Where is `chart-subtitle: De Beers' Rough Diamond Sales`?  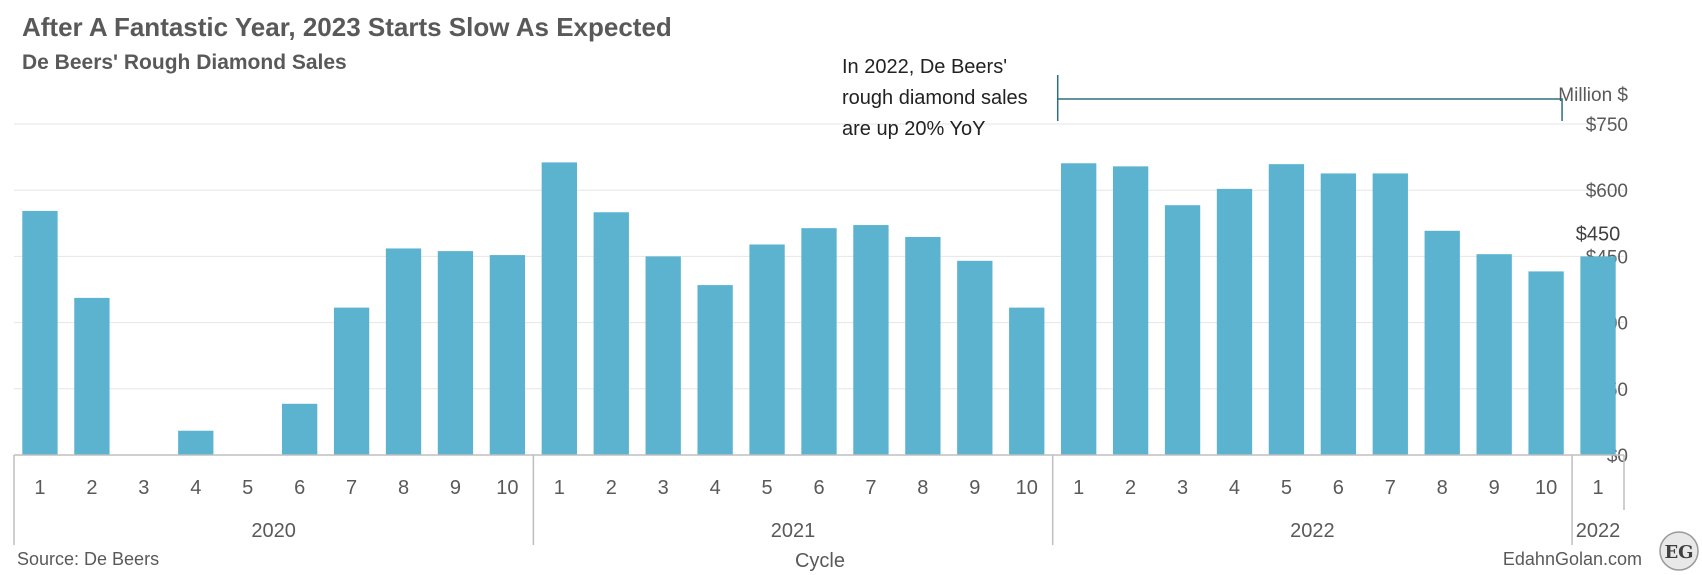
chart-subtitle: De Beers' Rough Diamond Sales is located at coordinates (184, 62).